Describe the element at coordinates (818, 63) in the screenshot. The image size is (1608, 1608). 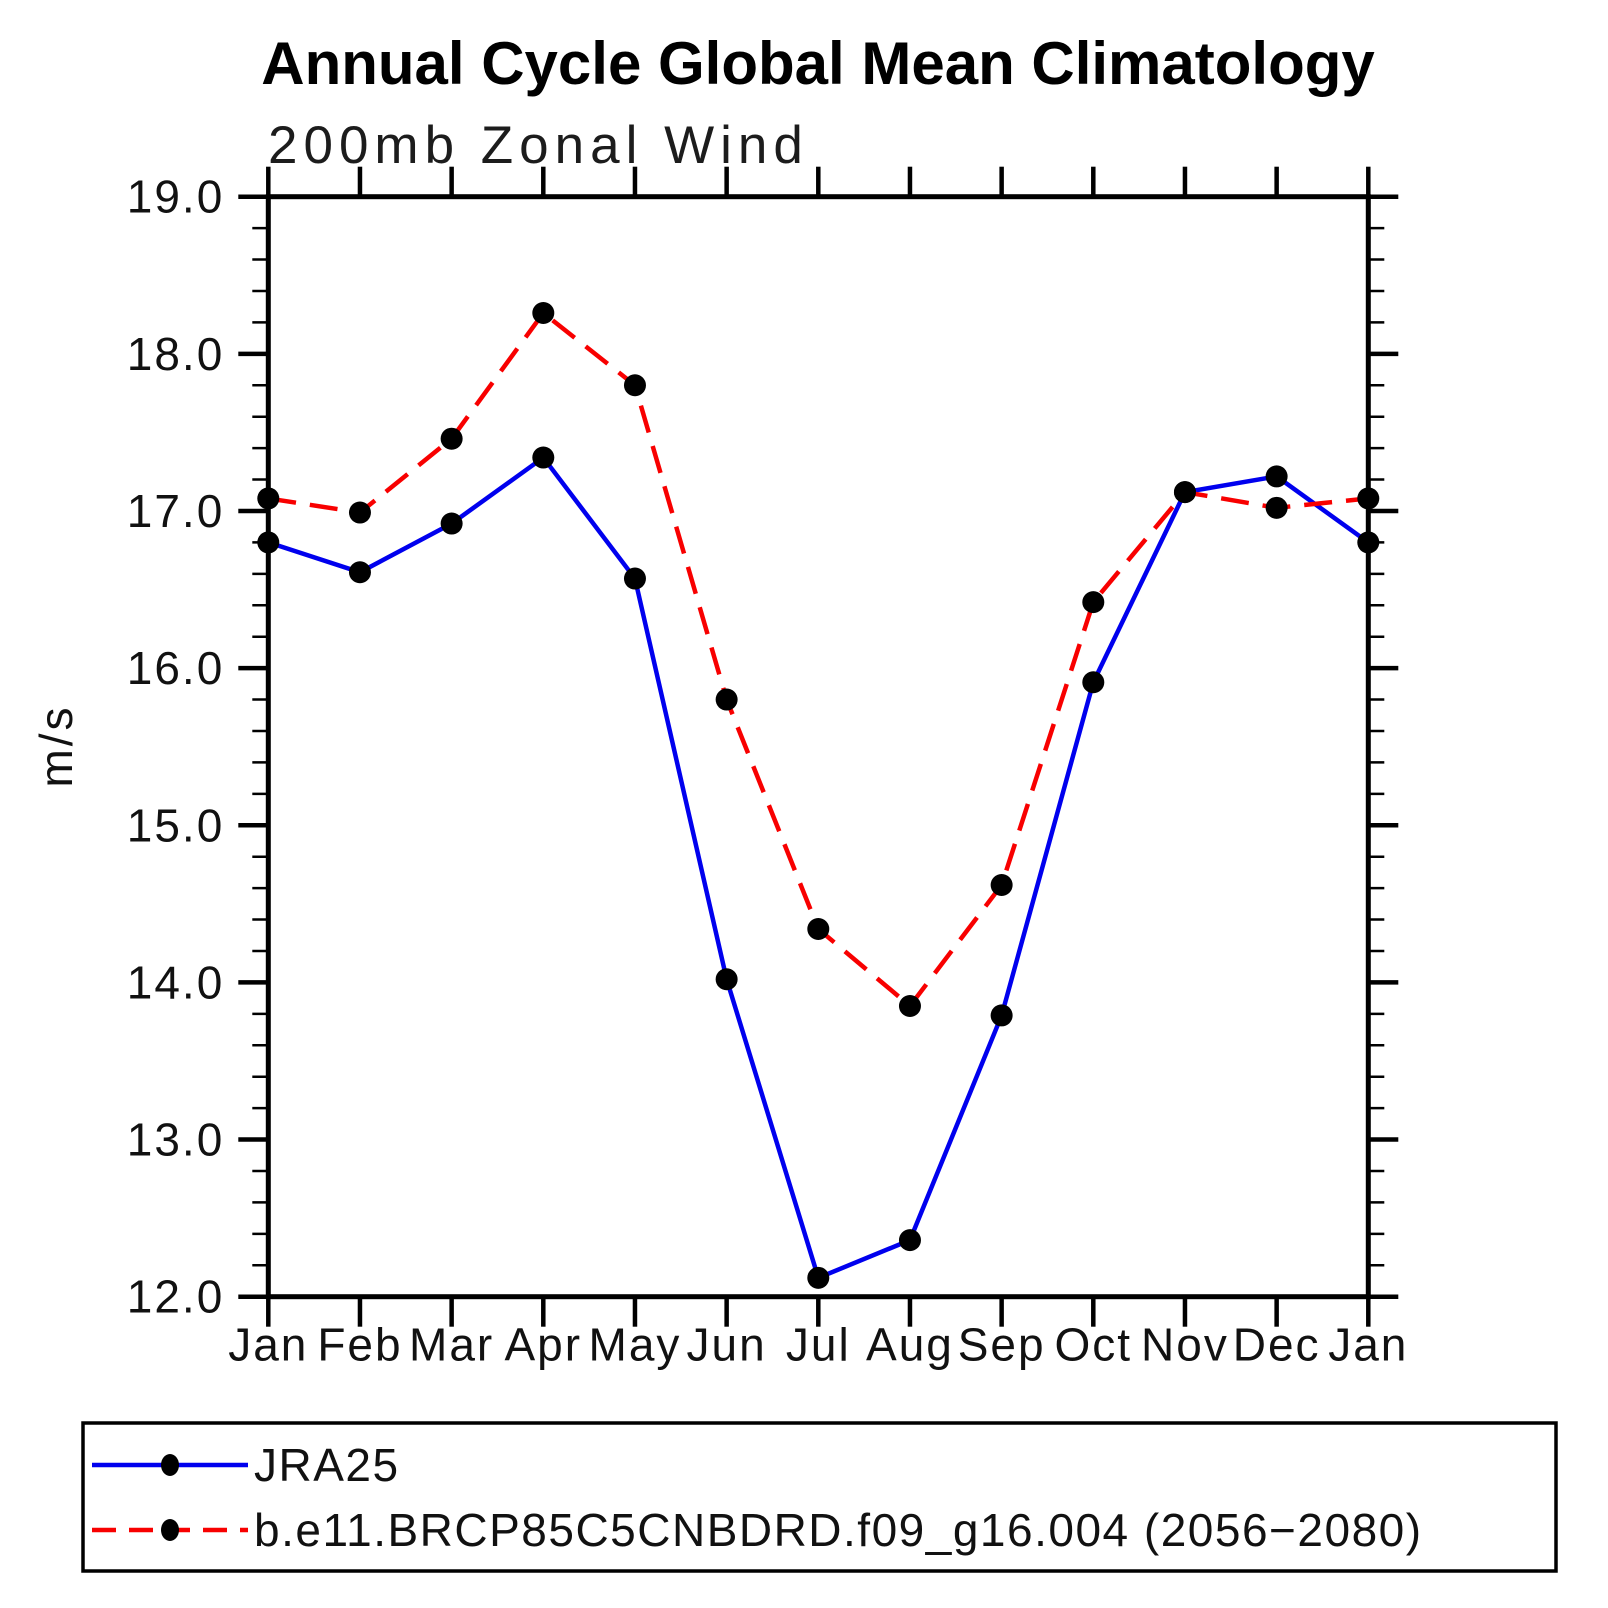
I see `chart-title: Annual Cycle Global Mean Climatology` at that location.